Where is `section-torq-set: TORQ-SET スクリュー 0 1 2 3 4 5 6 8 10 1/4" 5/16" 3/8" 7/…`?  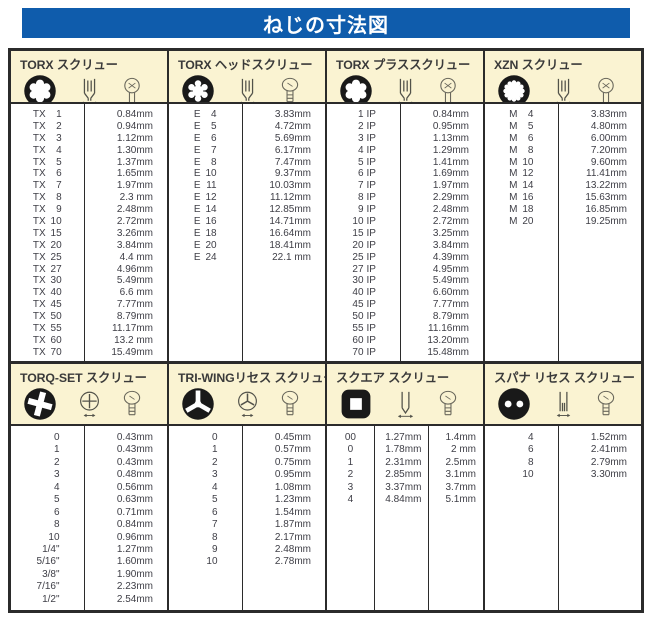
section-torq-set: TORQ-SET スクリュー 0 1 2 3 4 5 6 8 10 1/4" 5/16" 3/8" 7/… is located at coordinates (89, 486).